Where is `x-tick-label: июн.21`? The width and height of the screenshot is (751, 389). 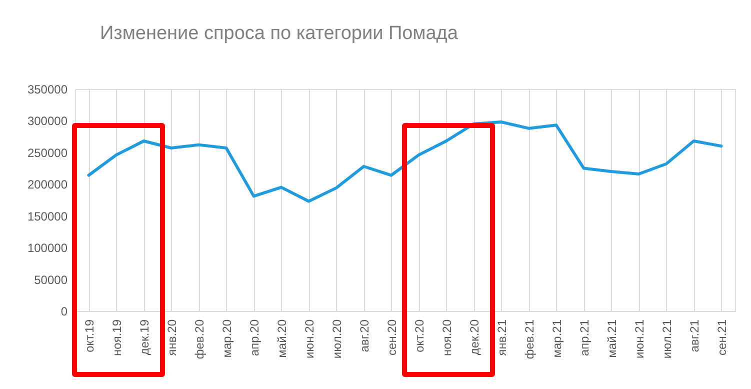
x-tick-label: июн.21 is located at coordinates (639, 339).